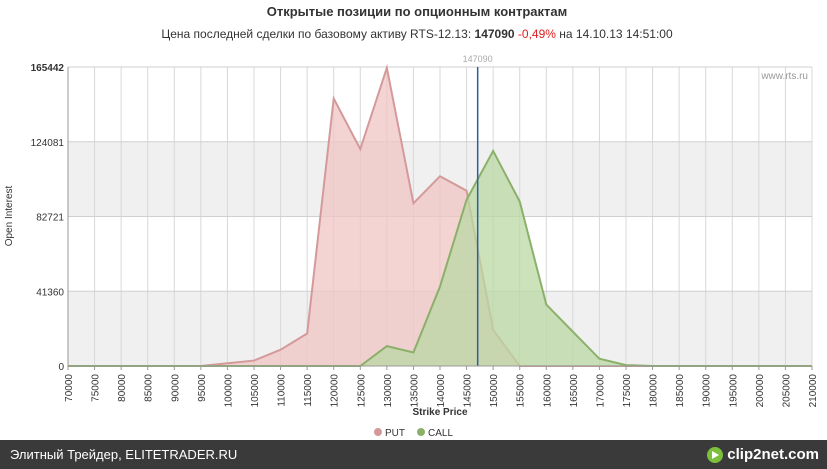  I want to click on x-tick-label: 80000, so click(122, 388).